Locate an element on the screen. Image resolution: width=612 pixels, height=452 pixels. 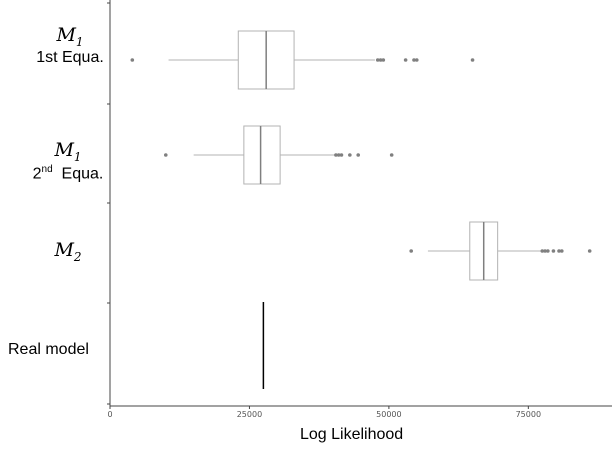
category-label-m2: M2 is located at coordinates (68, 251).